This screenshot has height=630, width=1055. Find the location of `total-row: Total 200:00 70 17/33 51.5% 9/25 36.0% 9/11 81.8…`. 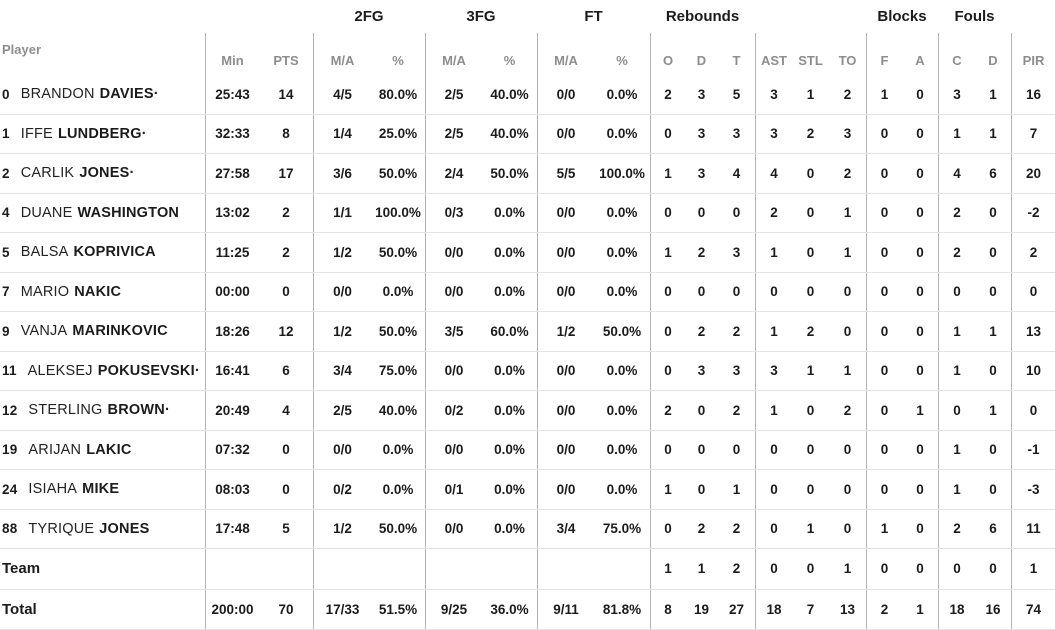

total-row: Total 200:00 70 17/33 51.5% 9/25 36.0% 9/11 81.8… is located at coordinates (527, 609).